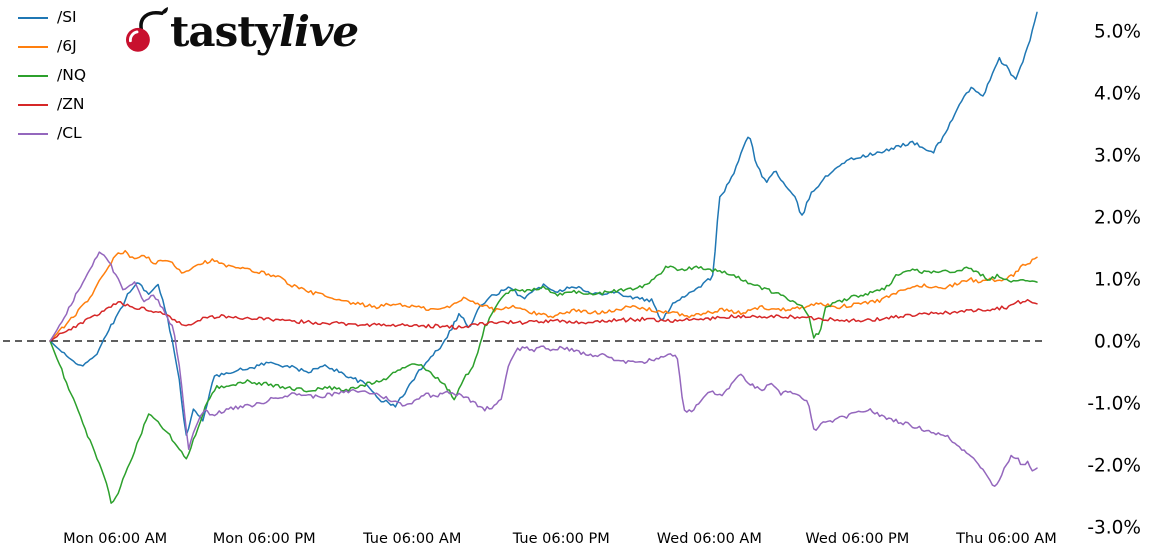 This screenshot has height=552, width=1151. Describe the element at coordinates (33, 105) in the screenshot. I see `legend-line-swatch-zn` at that location.